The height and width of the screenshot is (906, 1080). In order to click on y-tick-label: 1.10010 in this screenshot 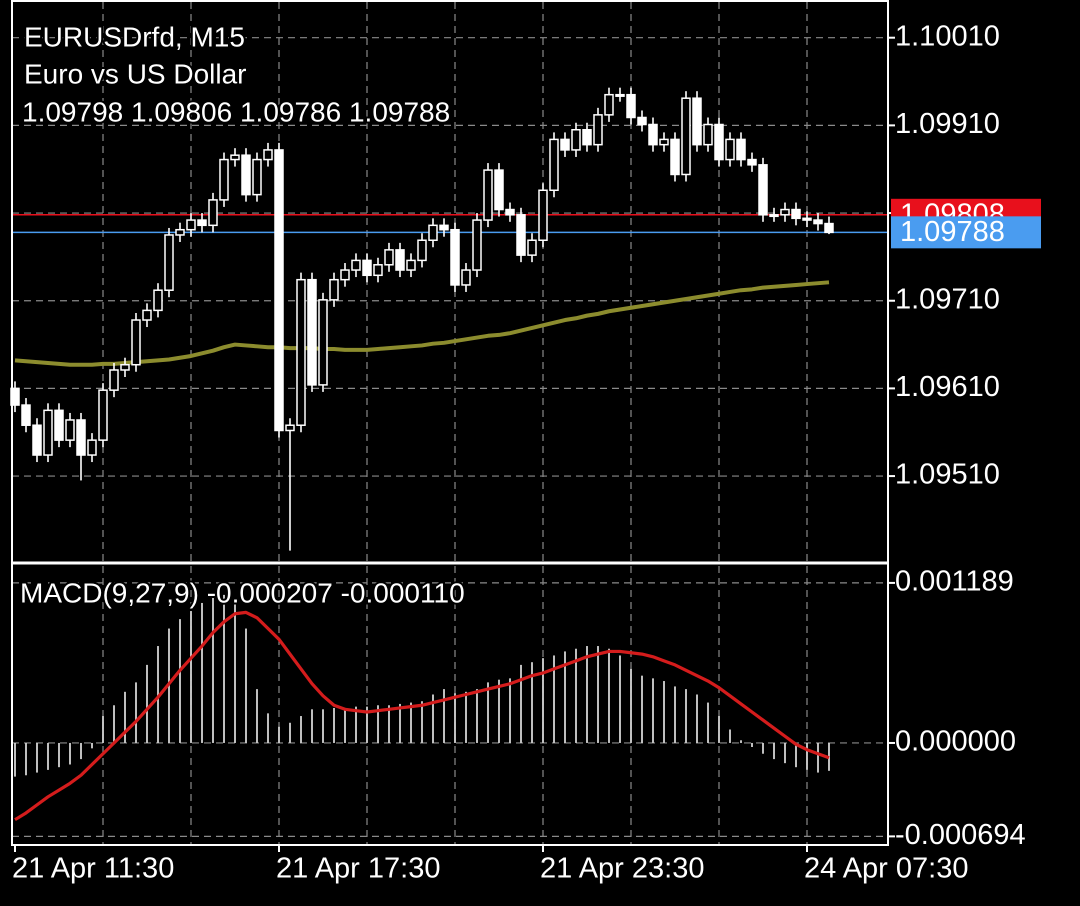, I will do `click(947, 36)`.